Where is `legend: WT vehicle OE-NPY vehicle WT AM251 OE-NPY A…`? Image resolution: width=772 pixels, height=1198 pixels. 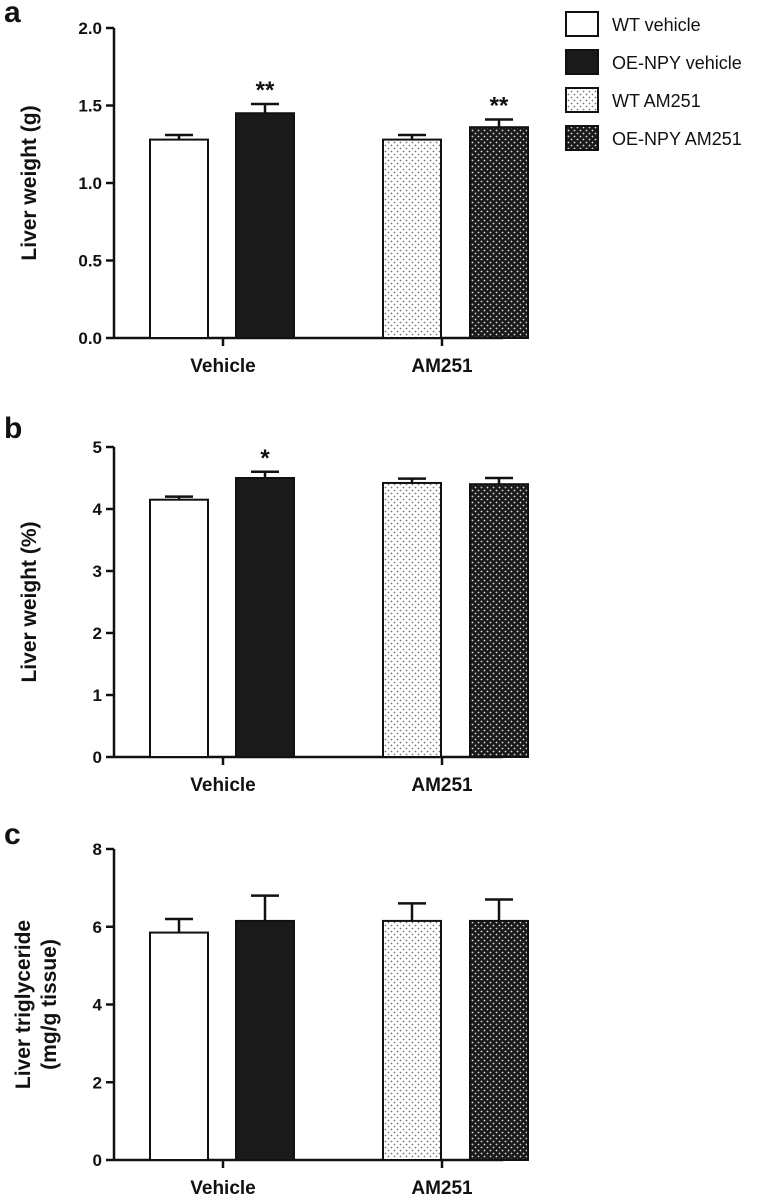
legend: WT vehicle OE-NPY vehicle WT AM251 OE-NPY A… is located at coordinates (653, 81).